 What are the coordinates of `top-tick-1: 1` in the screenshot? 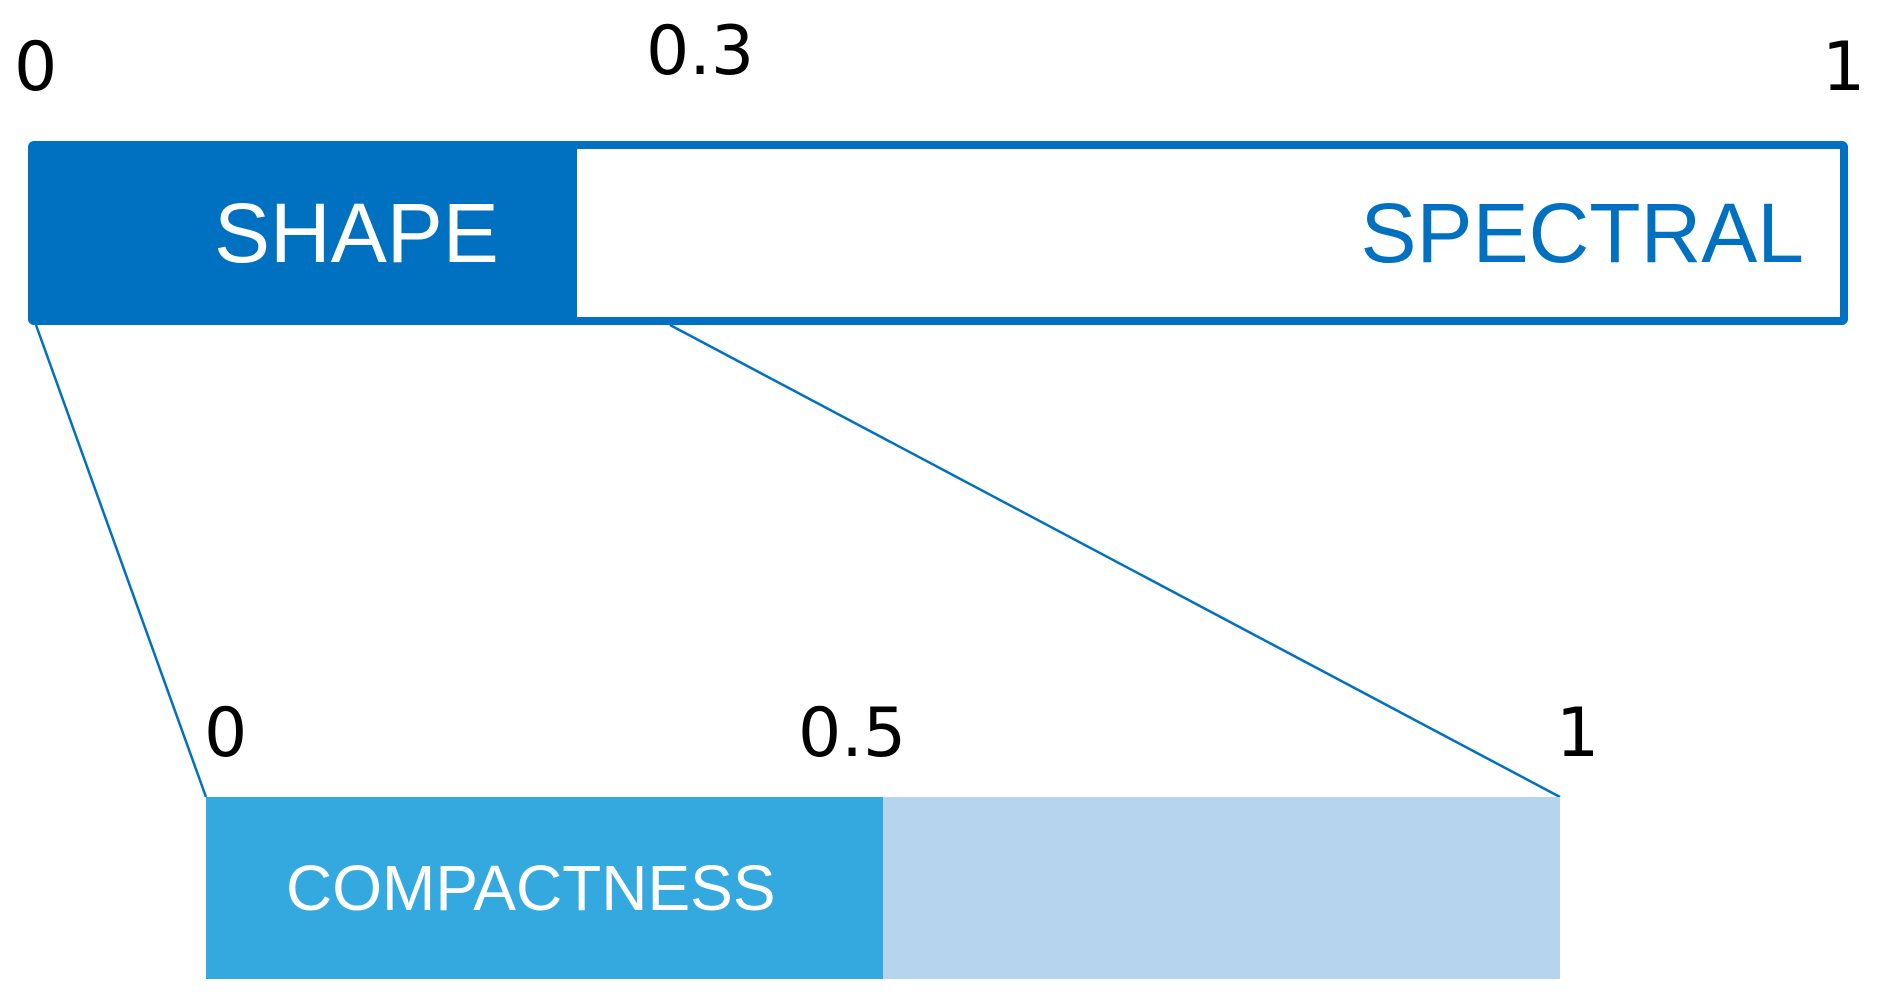 It's located at (1844, 67).